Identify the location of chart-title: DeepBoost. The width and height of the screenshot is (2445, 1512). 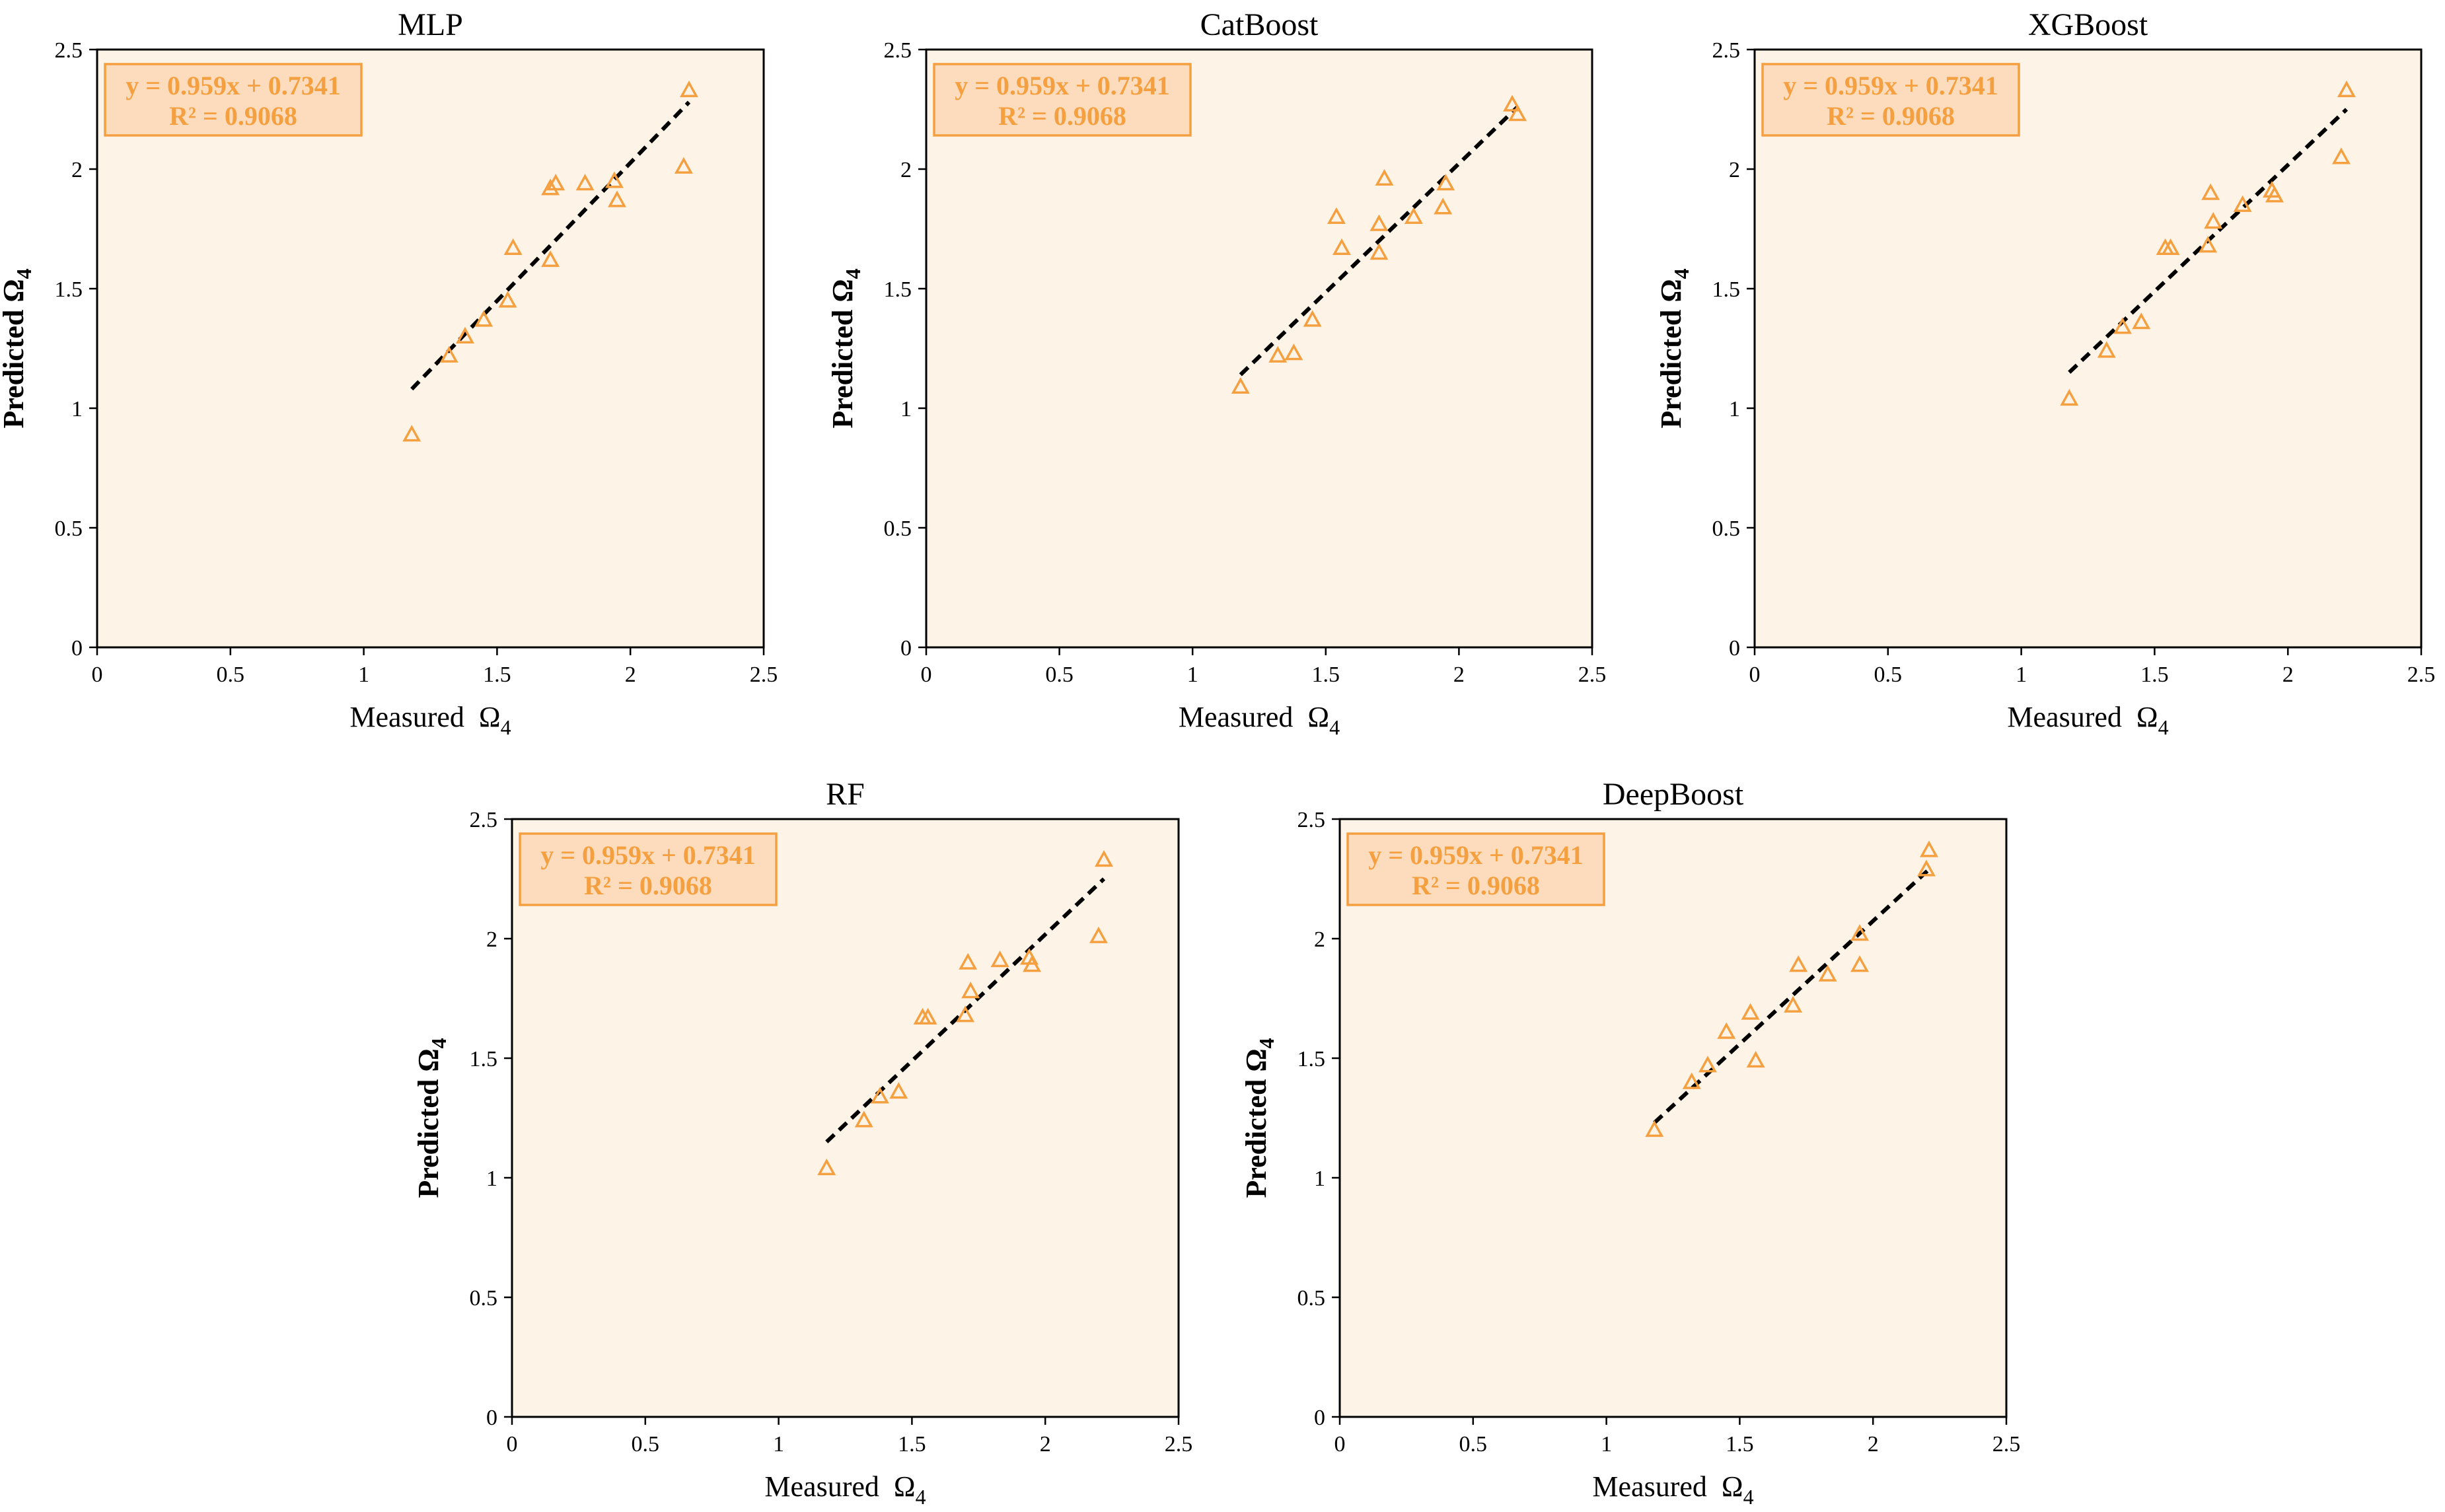
(1673, 794).